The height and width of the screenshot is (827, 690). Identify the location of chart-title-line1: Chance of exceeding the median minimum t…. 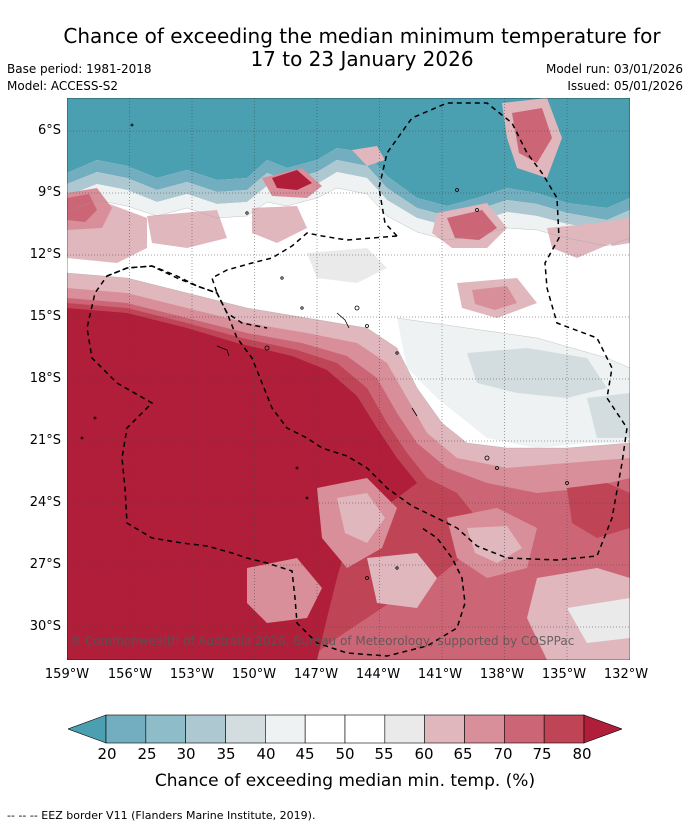
(362, 36).